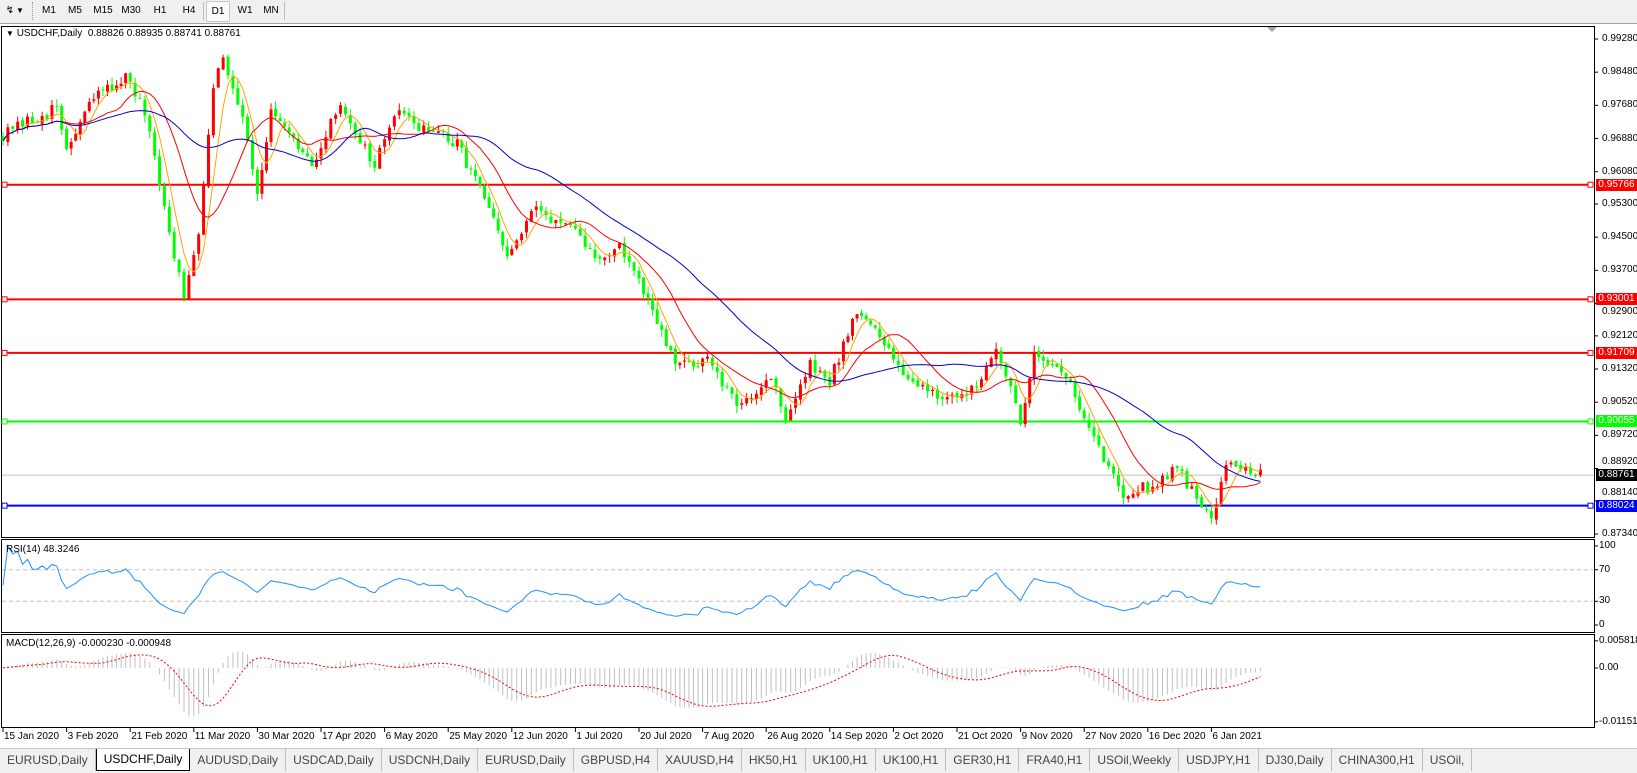 The height and width of the screenshot is (773, 1637). Describe the element at coordinates (1295, 760) in the screenshot. I see `chart-tab: DJ30,Daily` at that location.